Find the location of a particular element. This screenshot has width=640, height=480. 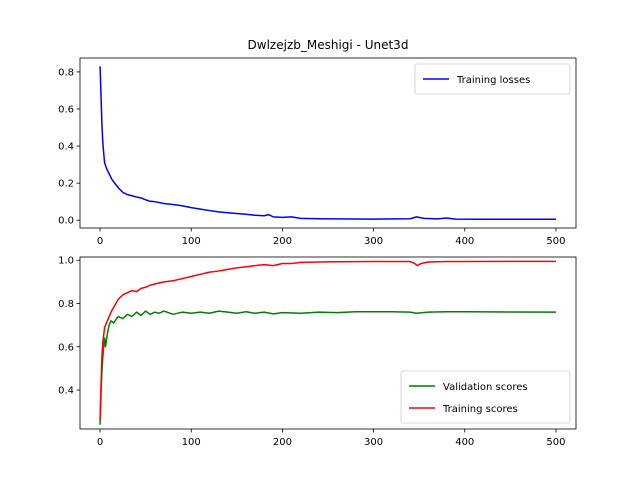

legend-label: Training losses is located at coordinates (493, 80).